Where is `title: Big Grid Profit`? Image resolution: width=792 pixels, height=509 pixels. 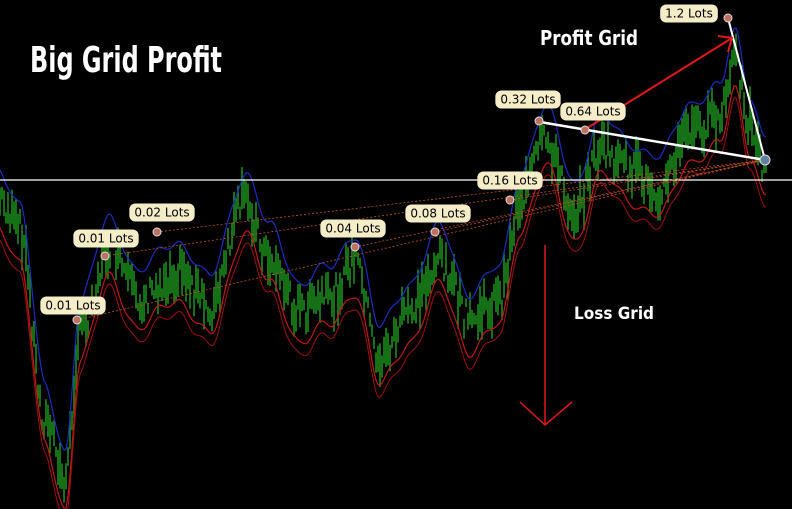 title: Big Grid Profit is located at coordinates (126, 60).